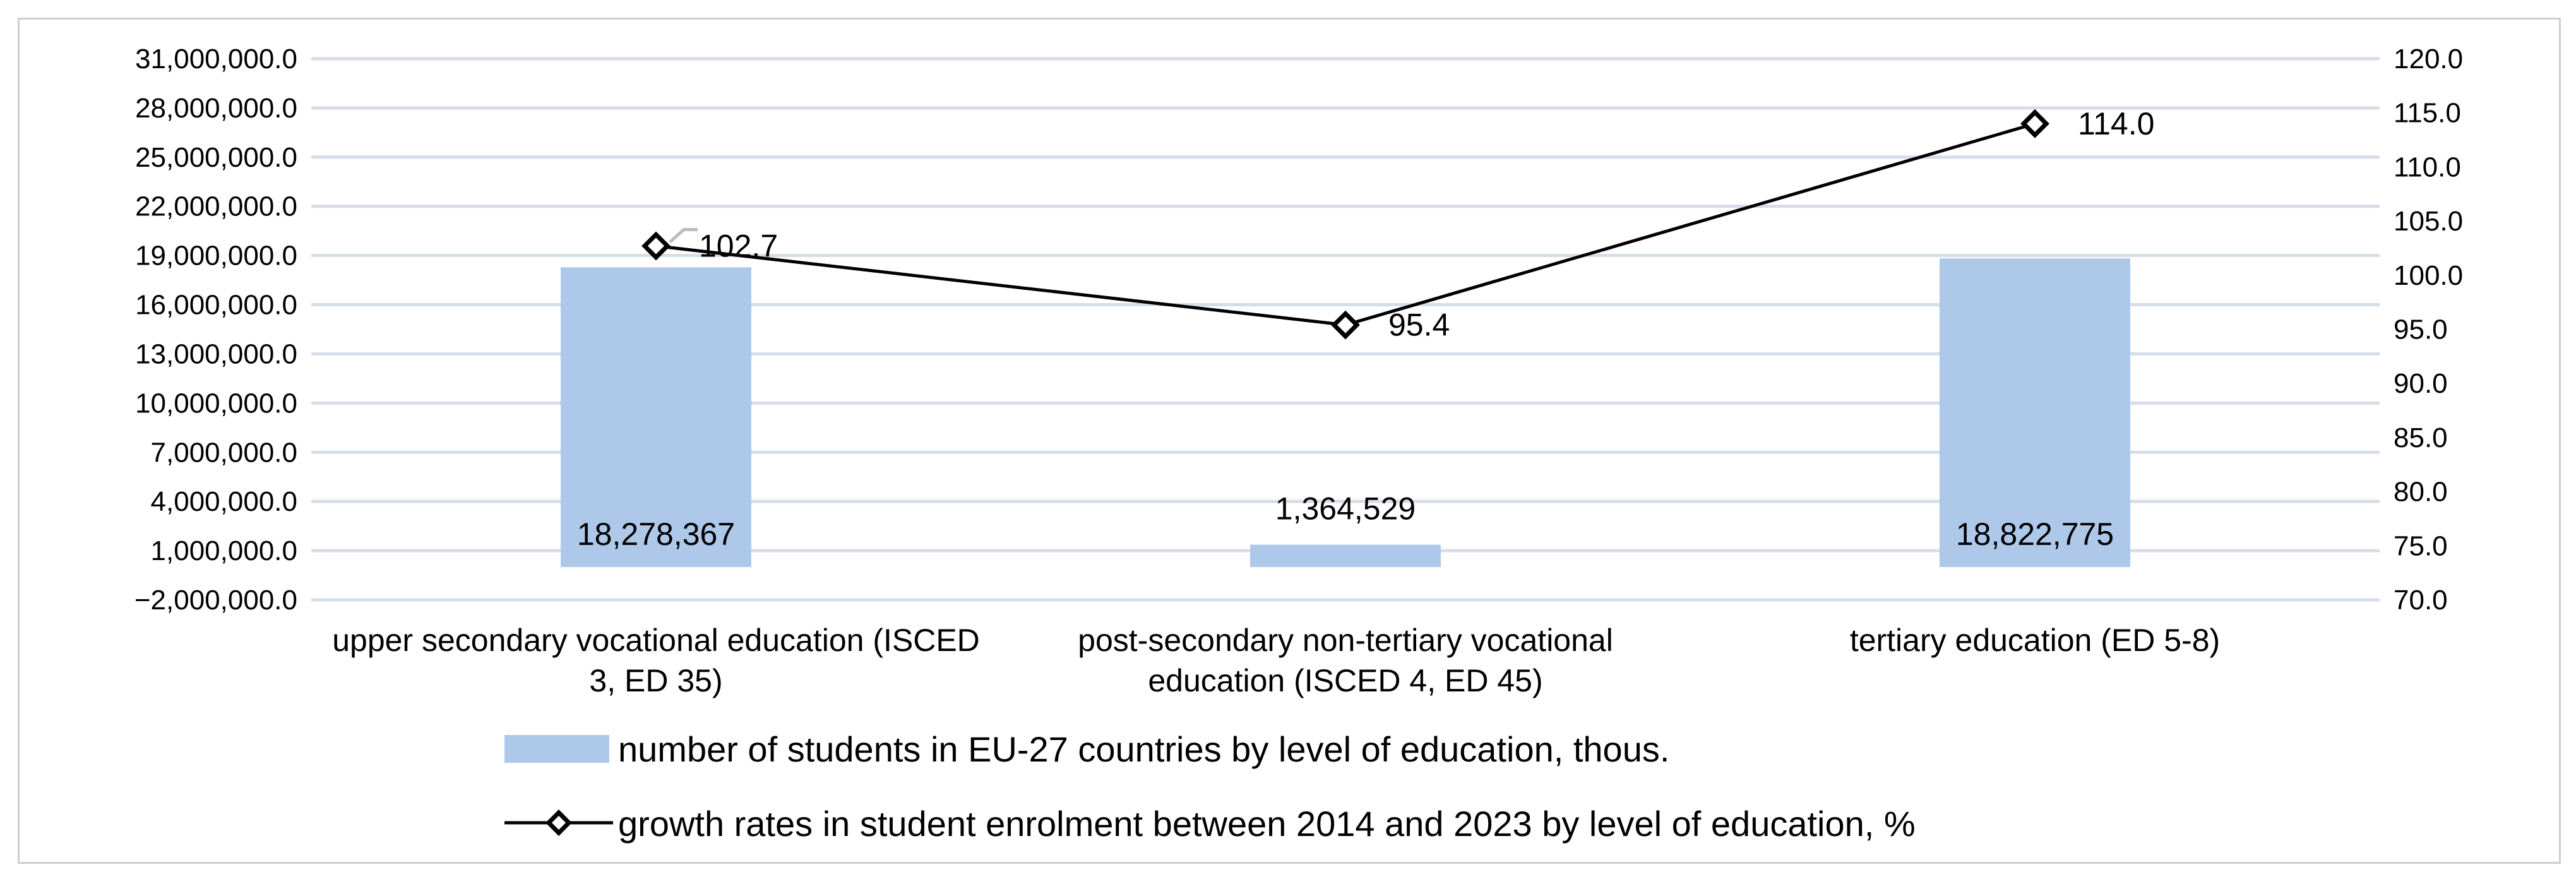 The width and height of the screenshot is (2576, 884). What do you see at coordinates (738, 246) in the screenshot?
I see `line-data-label: 102.7` at bounding box center [738, 246].